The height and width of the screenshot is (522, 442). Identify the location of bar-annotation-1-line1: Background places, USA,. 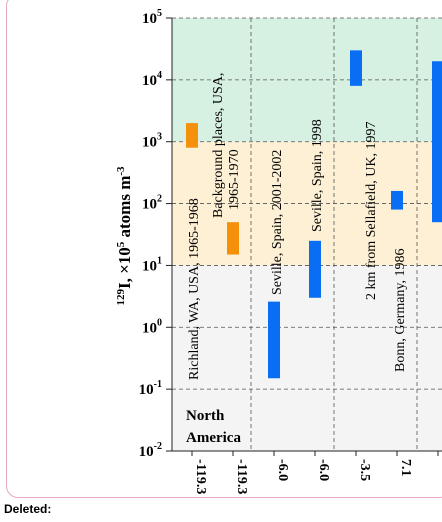
(218, 145).